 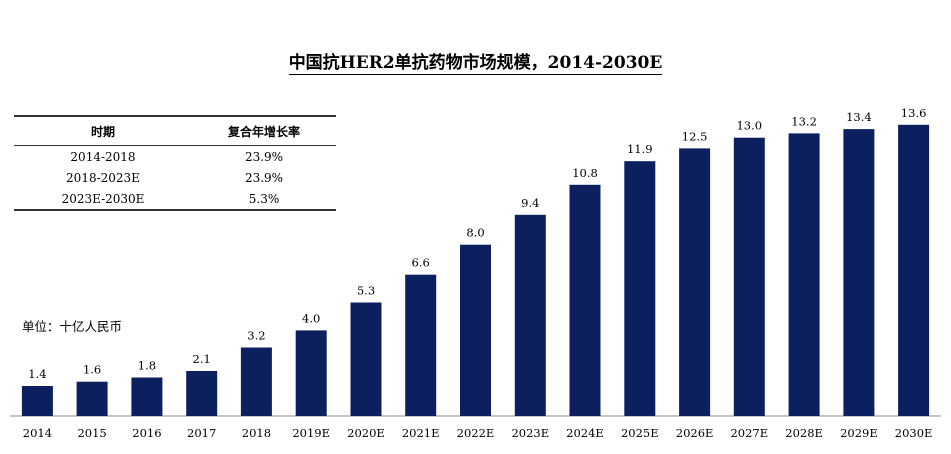 What do you see at coordinates (859, 117) in the screenshot?
I see `data-label: 13.4` at bounding box center [859, 117].